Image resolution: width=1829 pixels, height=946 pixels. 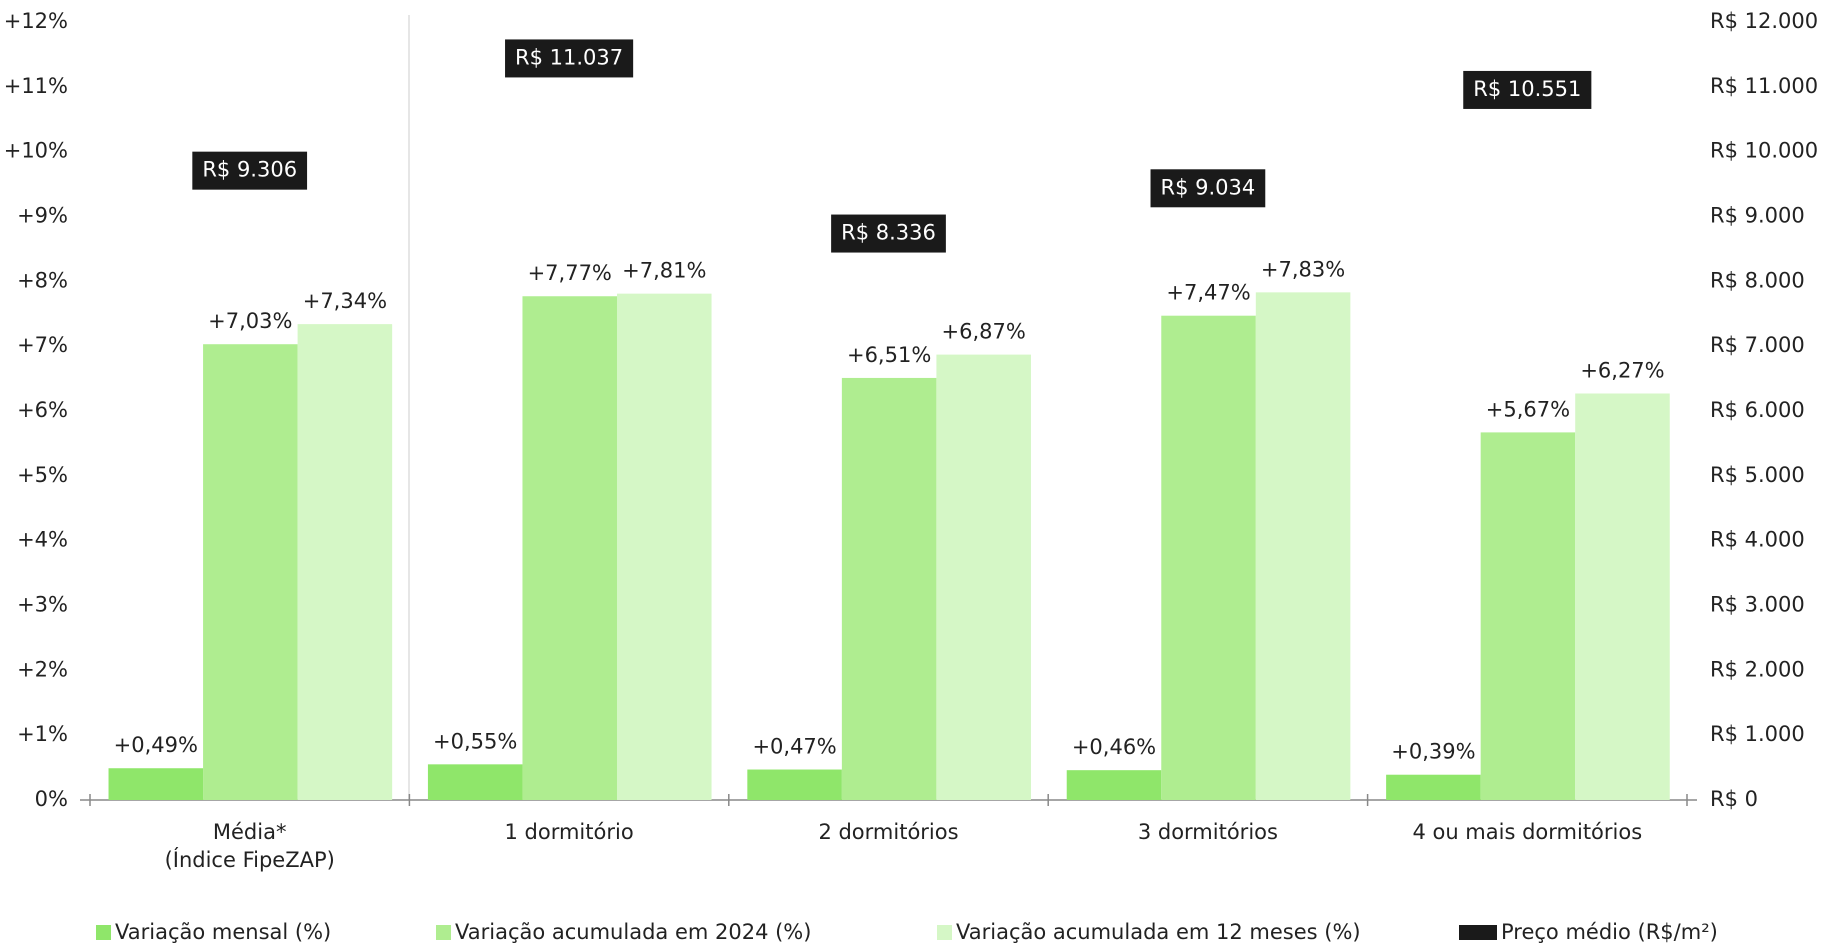 What do you see at coordinates (475, 741) in the screenshot?
I see `data-label: +0,55%` at bounding box center [475, 741].